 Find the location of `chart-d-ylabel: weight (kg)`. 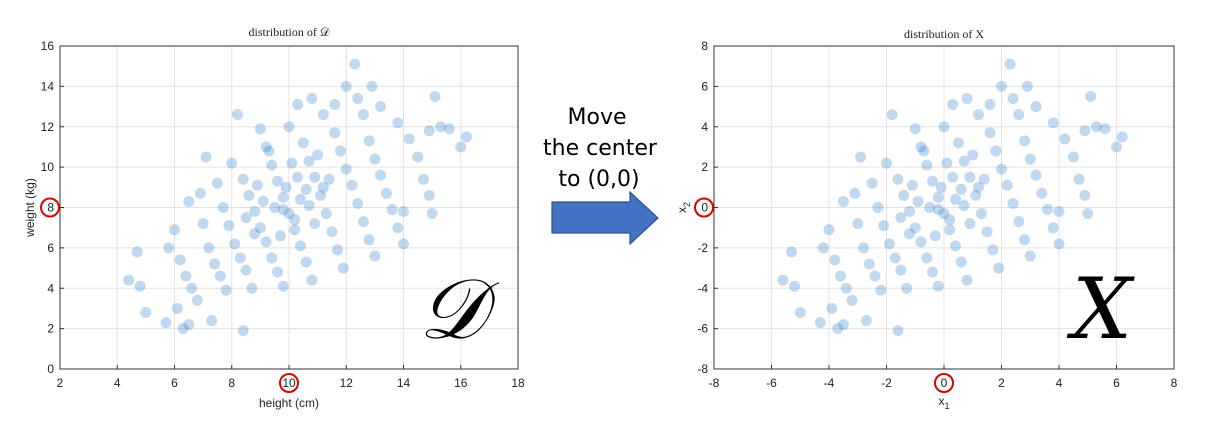

chart-d-ylabel: weight (kg) is located at coordinates (30, 208).